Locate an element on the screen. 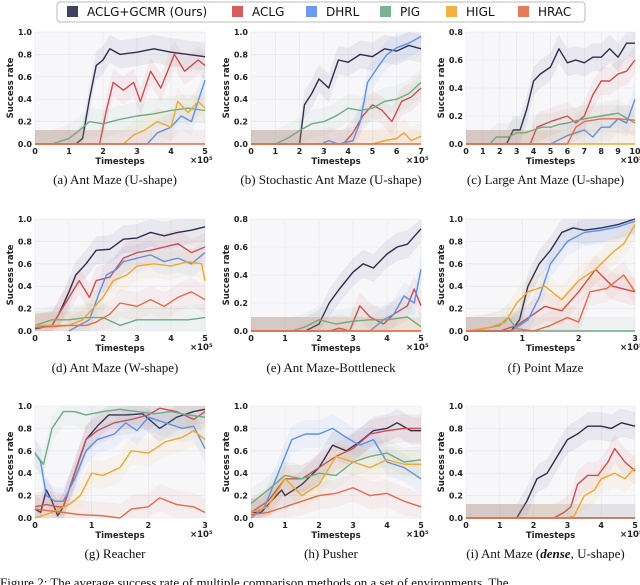 Image resolution: width=640 pixels, height=585 pixels. legend-label: HIGL is located at coordinates (480, 12).